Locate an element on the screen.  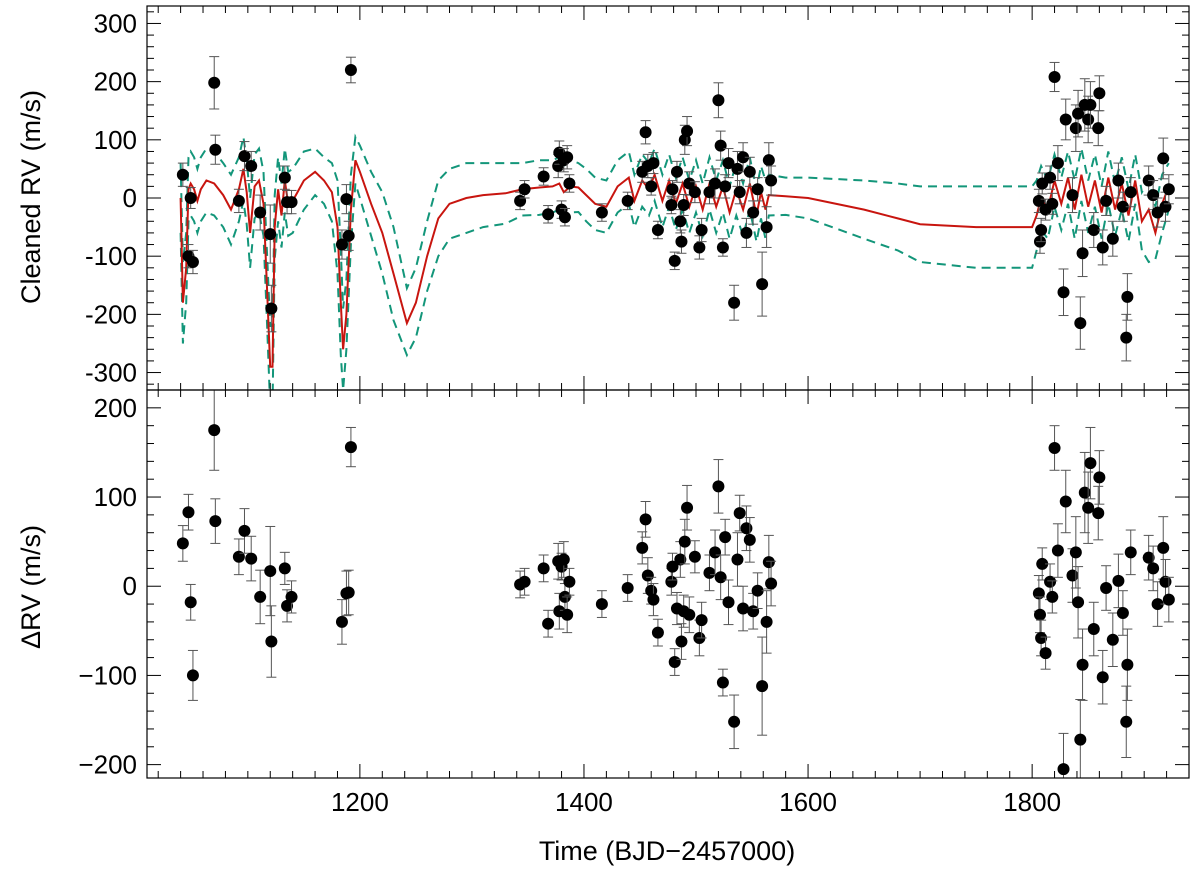
bottom-y-tick-label: −200 is located at coordinates (107, 765).